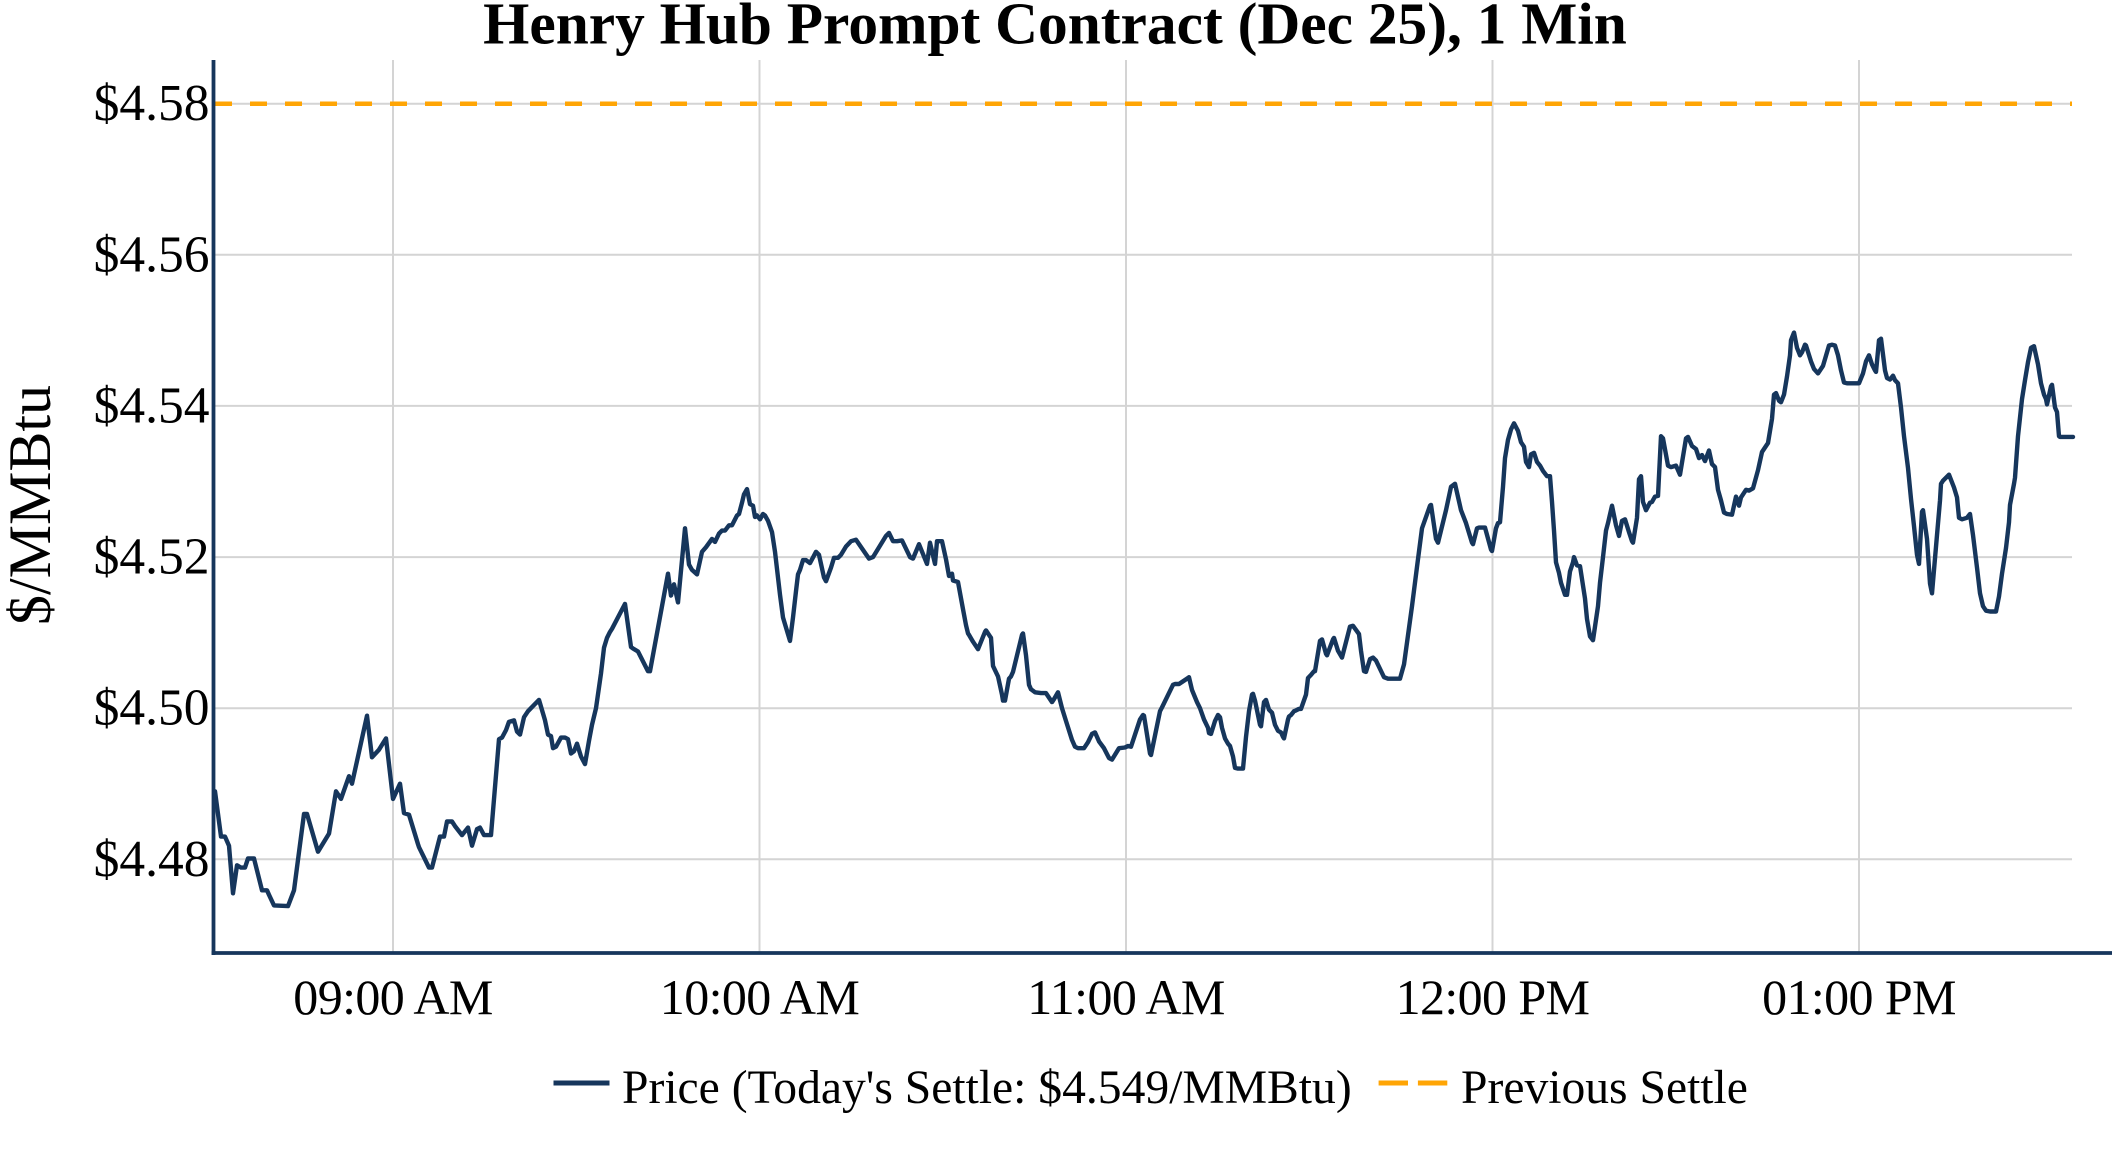 This screenshot has width=2112, height=1157. I want to click on svg-text: 10:00 AM, so click(759, 997).